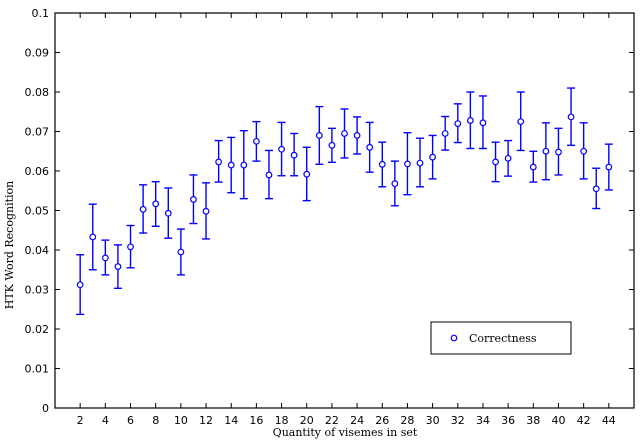 This screenshot has height=441, width=644. What do you see at coordinates (483, 420) in the screenshot?
I see `x-tick-label: 34` at bounding box center [483, 420].